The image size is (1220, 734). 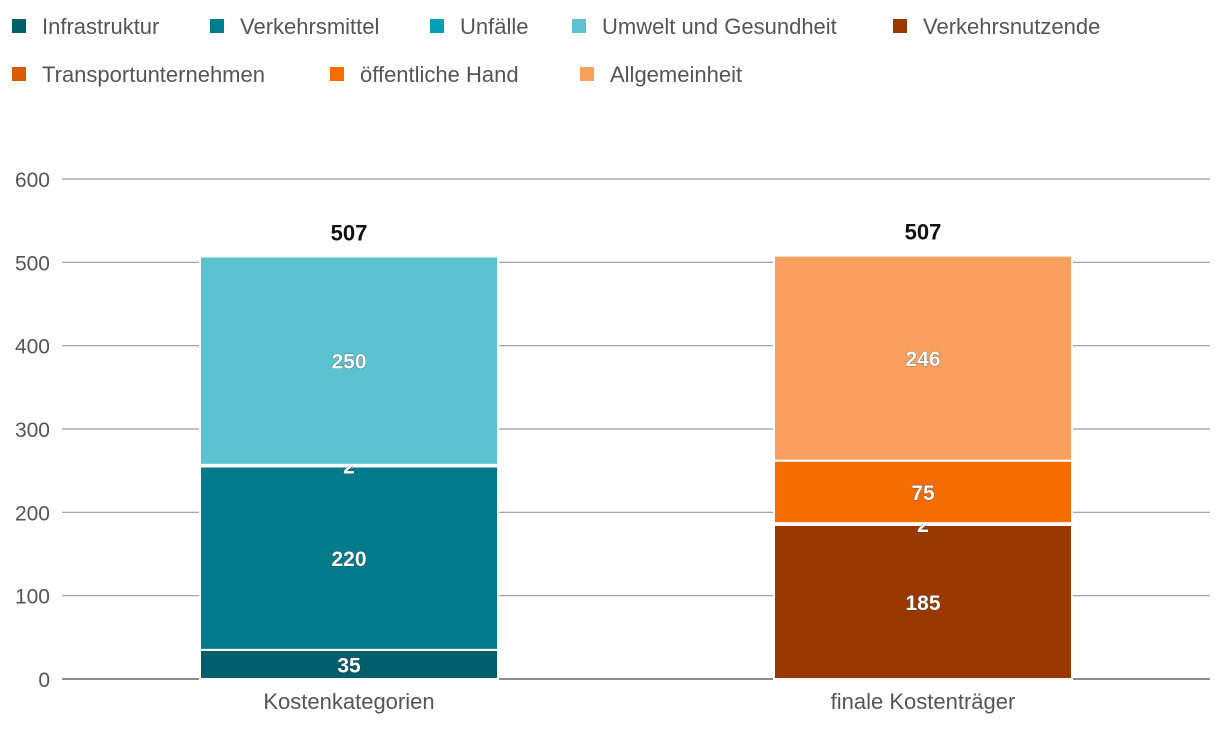 I want to click on segment-label: 220, so click(x=348, y=559).